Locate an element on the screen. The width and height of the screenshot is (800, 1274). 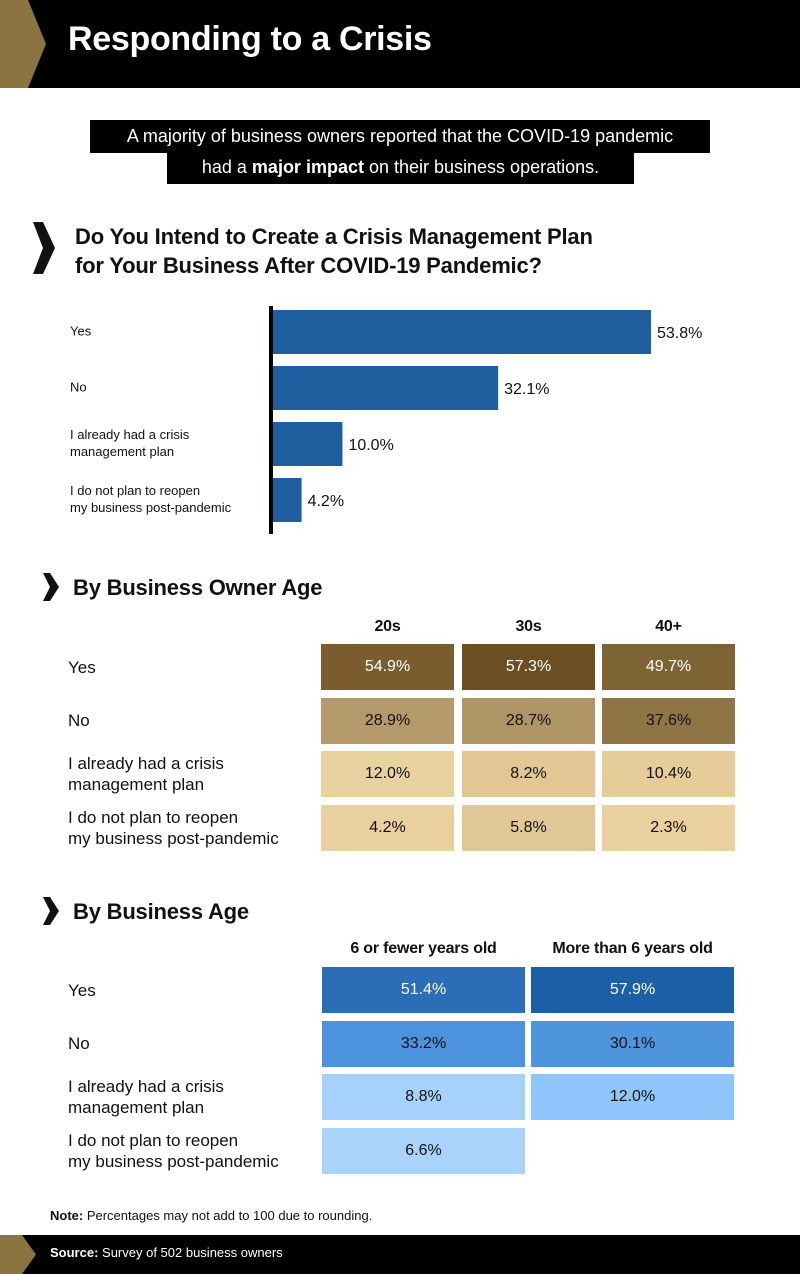
bar-category-label-2: management plan is located at coordinates (122, 451).